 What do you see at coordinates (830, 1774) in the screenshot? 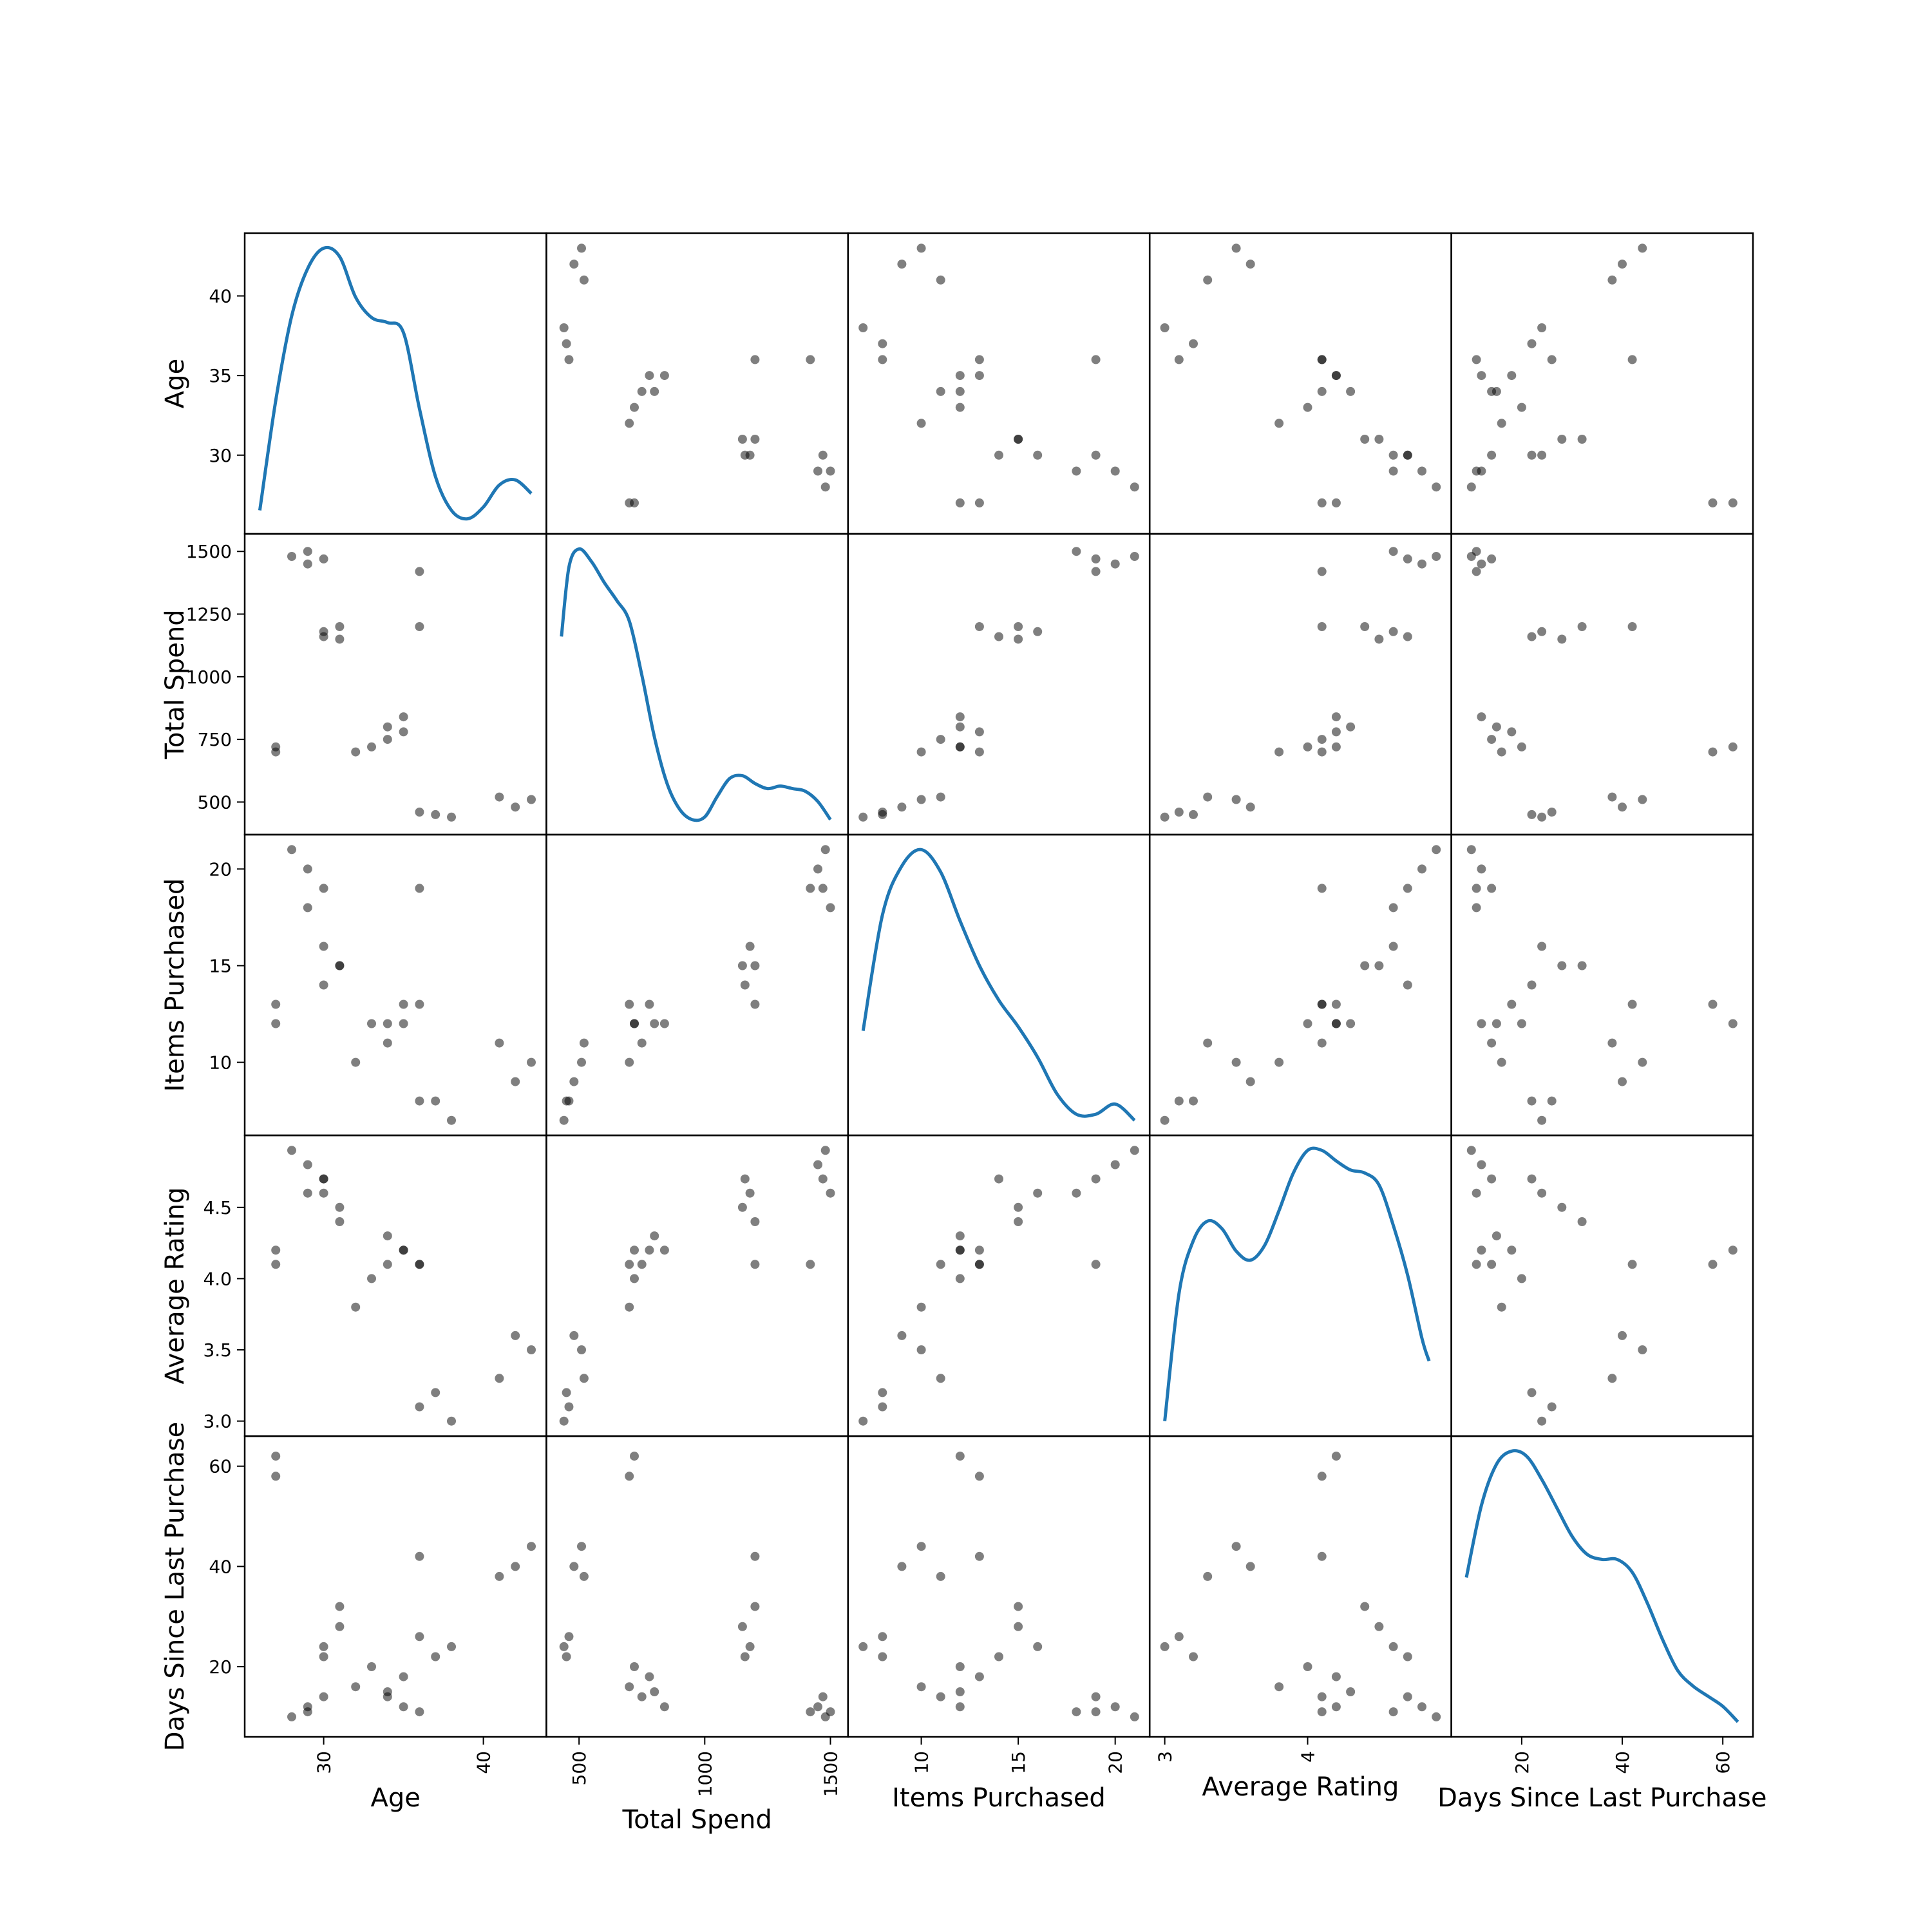
I see `x-tick-label: 1500` at bounding box center [830, 1774].